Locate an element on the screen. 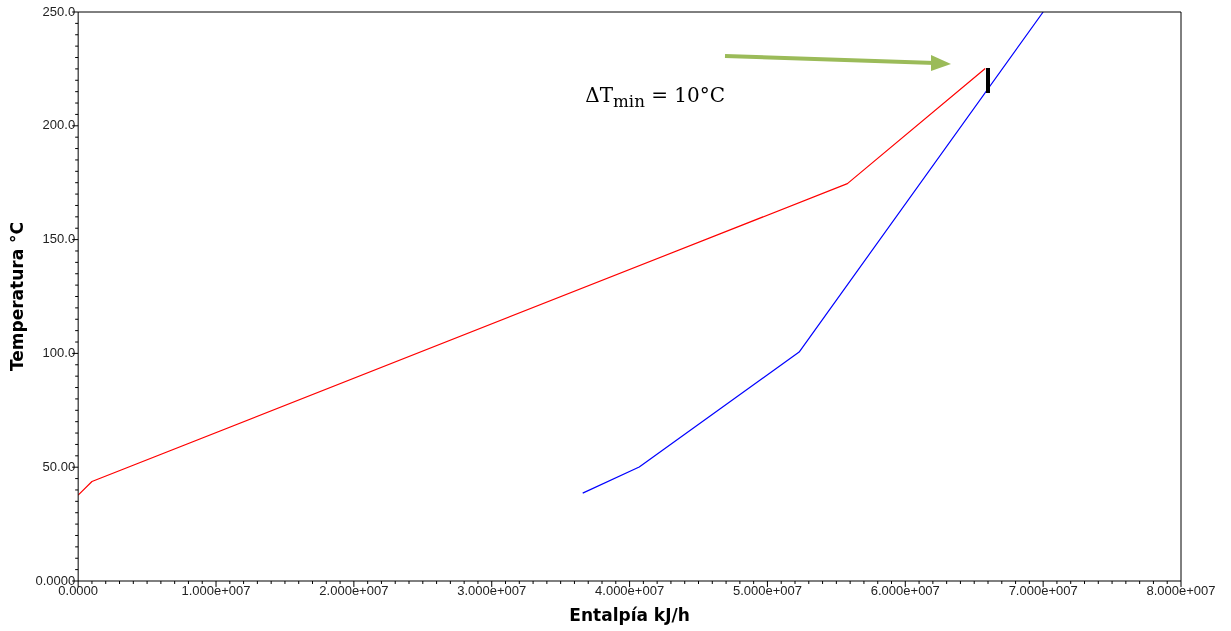 This screenshot has width=1231, height=631. y-tick-label: 200.0 is located at coordinates (59, 125).